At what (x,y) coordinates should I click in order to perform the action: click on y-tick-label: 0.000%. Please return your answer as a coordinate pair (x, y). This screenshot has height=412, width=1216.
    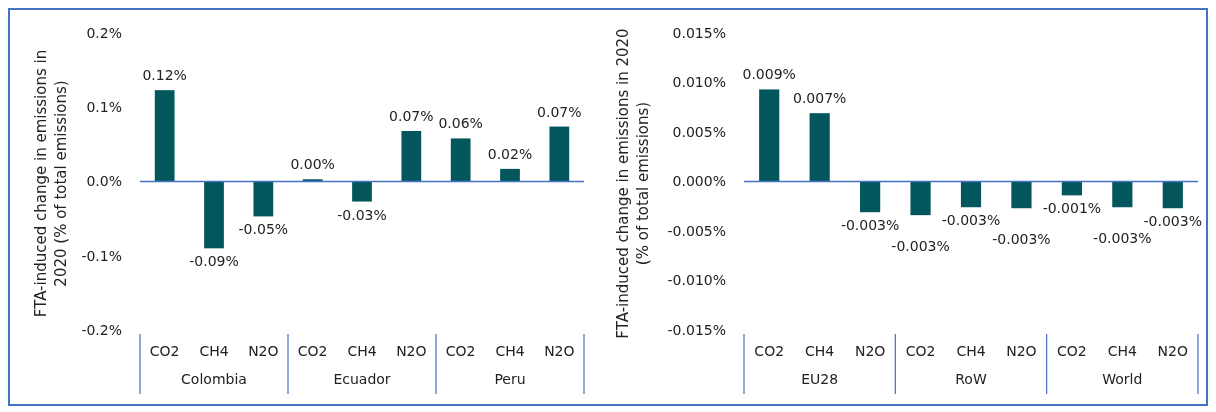
    Looking at the image, I should click on (699, 181).